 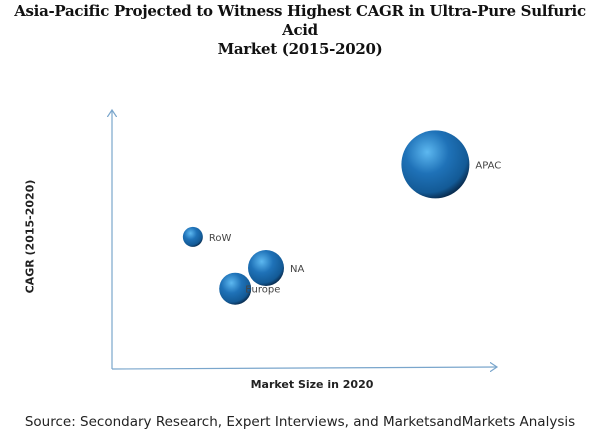 What do you see at coordinates (192, 236) in the screenshot?
I see `bubble-row` at bounding box center [192, 236].